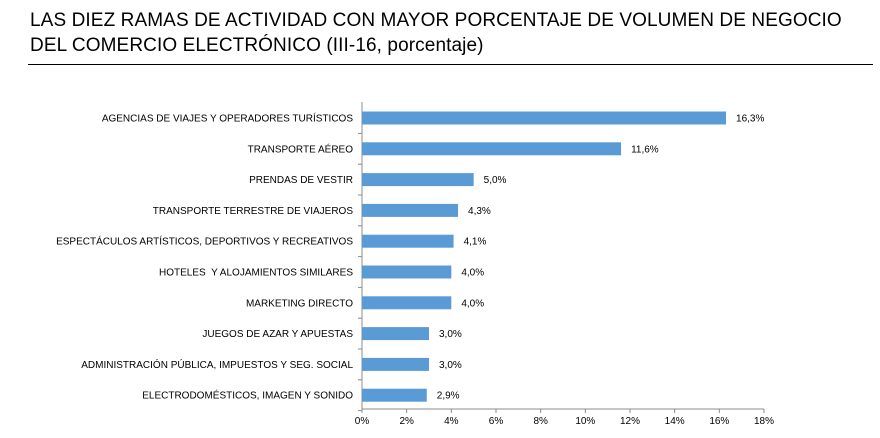 The image size is (880, 438). What do you see at coordinates (301, 180) in the screenshot?
I see `category-label: PRENDAS DE VESTIR` at bounding box center [301, 180].